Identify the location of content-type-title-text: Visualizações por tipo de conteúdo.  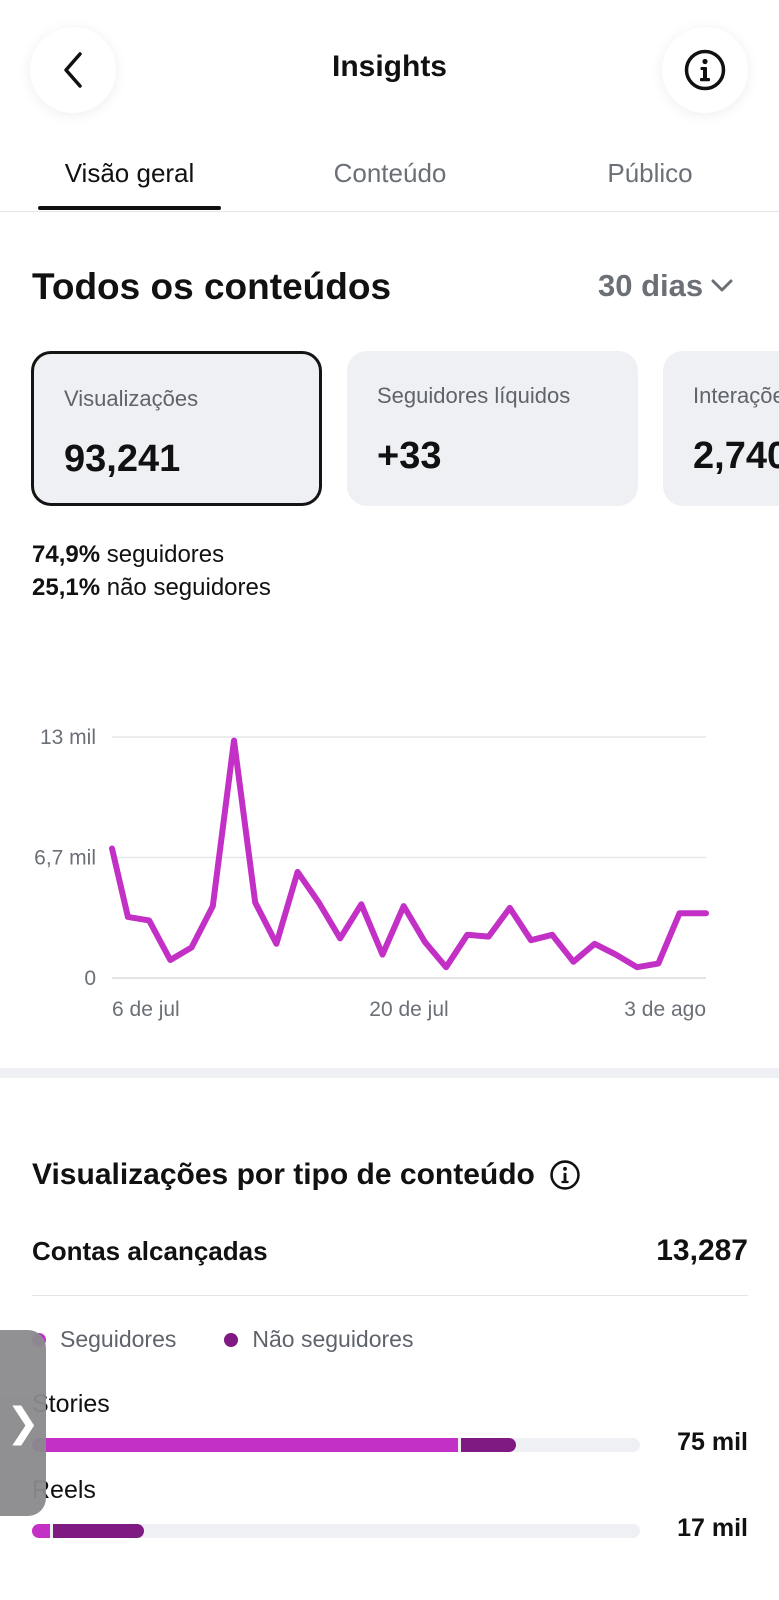
(283, 1174).